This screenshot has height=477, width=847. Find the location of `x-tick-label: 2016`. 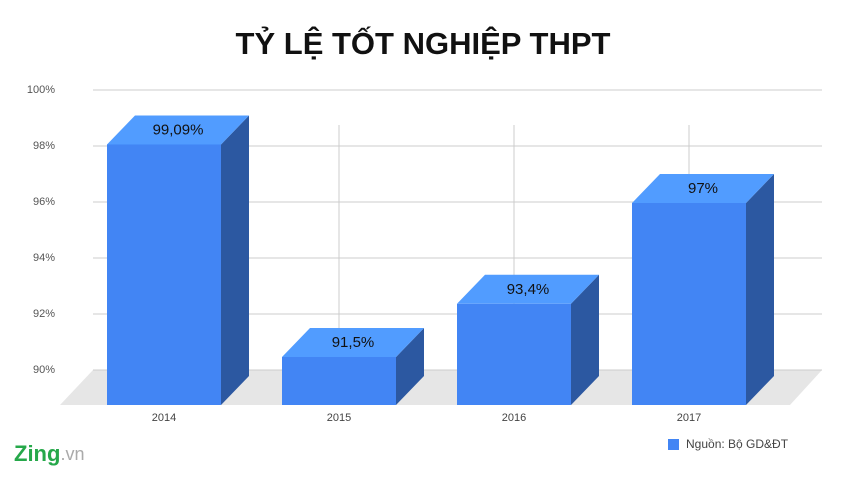

x-tick-label: 2016 is located at coordinates (514, 418).